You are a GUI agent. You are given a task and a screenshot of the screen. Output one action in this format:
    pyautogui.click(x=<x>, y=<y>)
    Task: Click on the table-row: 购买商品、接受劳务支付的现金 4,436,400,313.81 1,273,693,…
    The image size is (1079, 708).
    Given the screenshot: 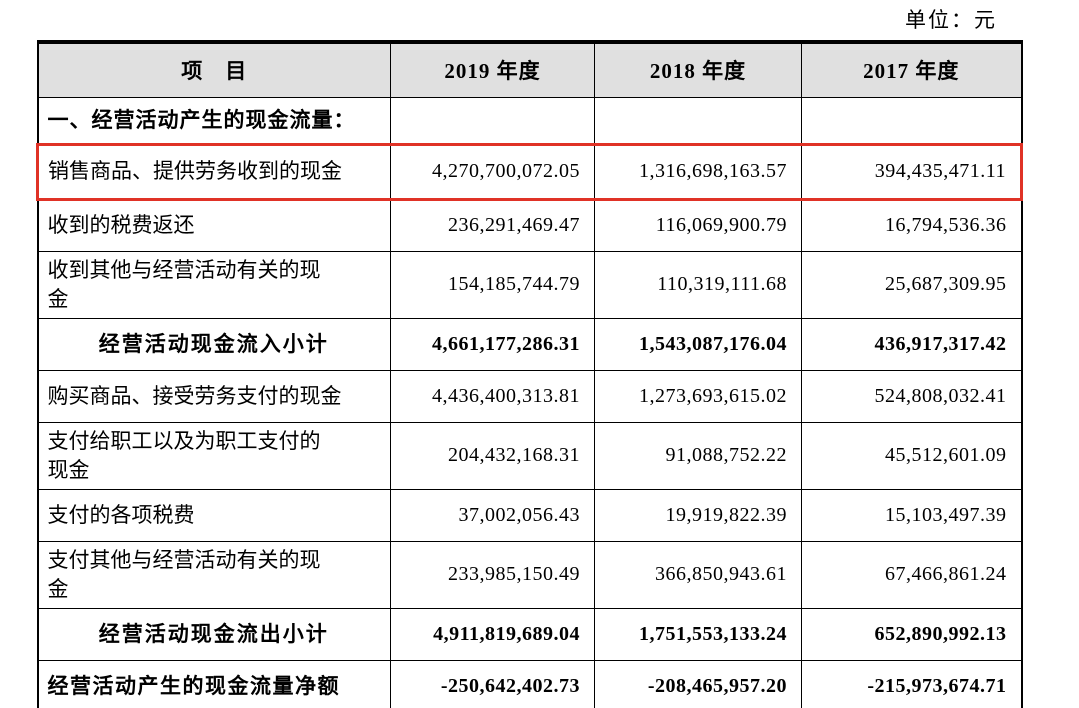 What is the action you would take?
    pyautogui.click(x=529, y=396)
    